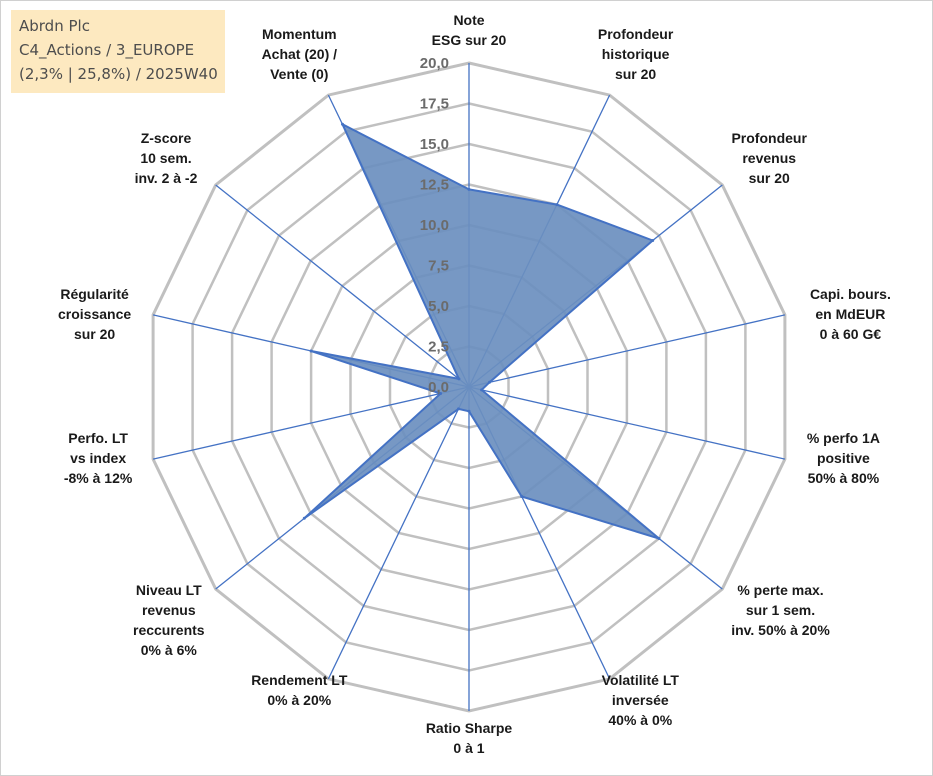  I want to click on axis-label: Ratio Sharpe 0 à 1, so click(469, 738).